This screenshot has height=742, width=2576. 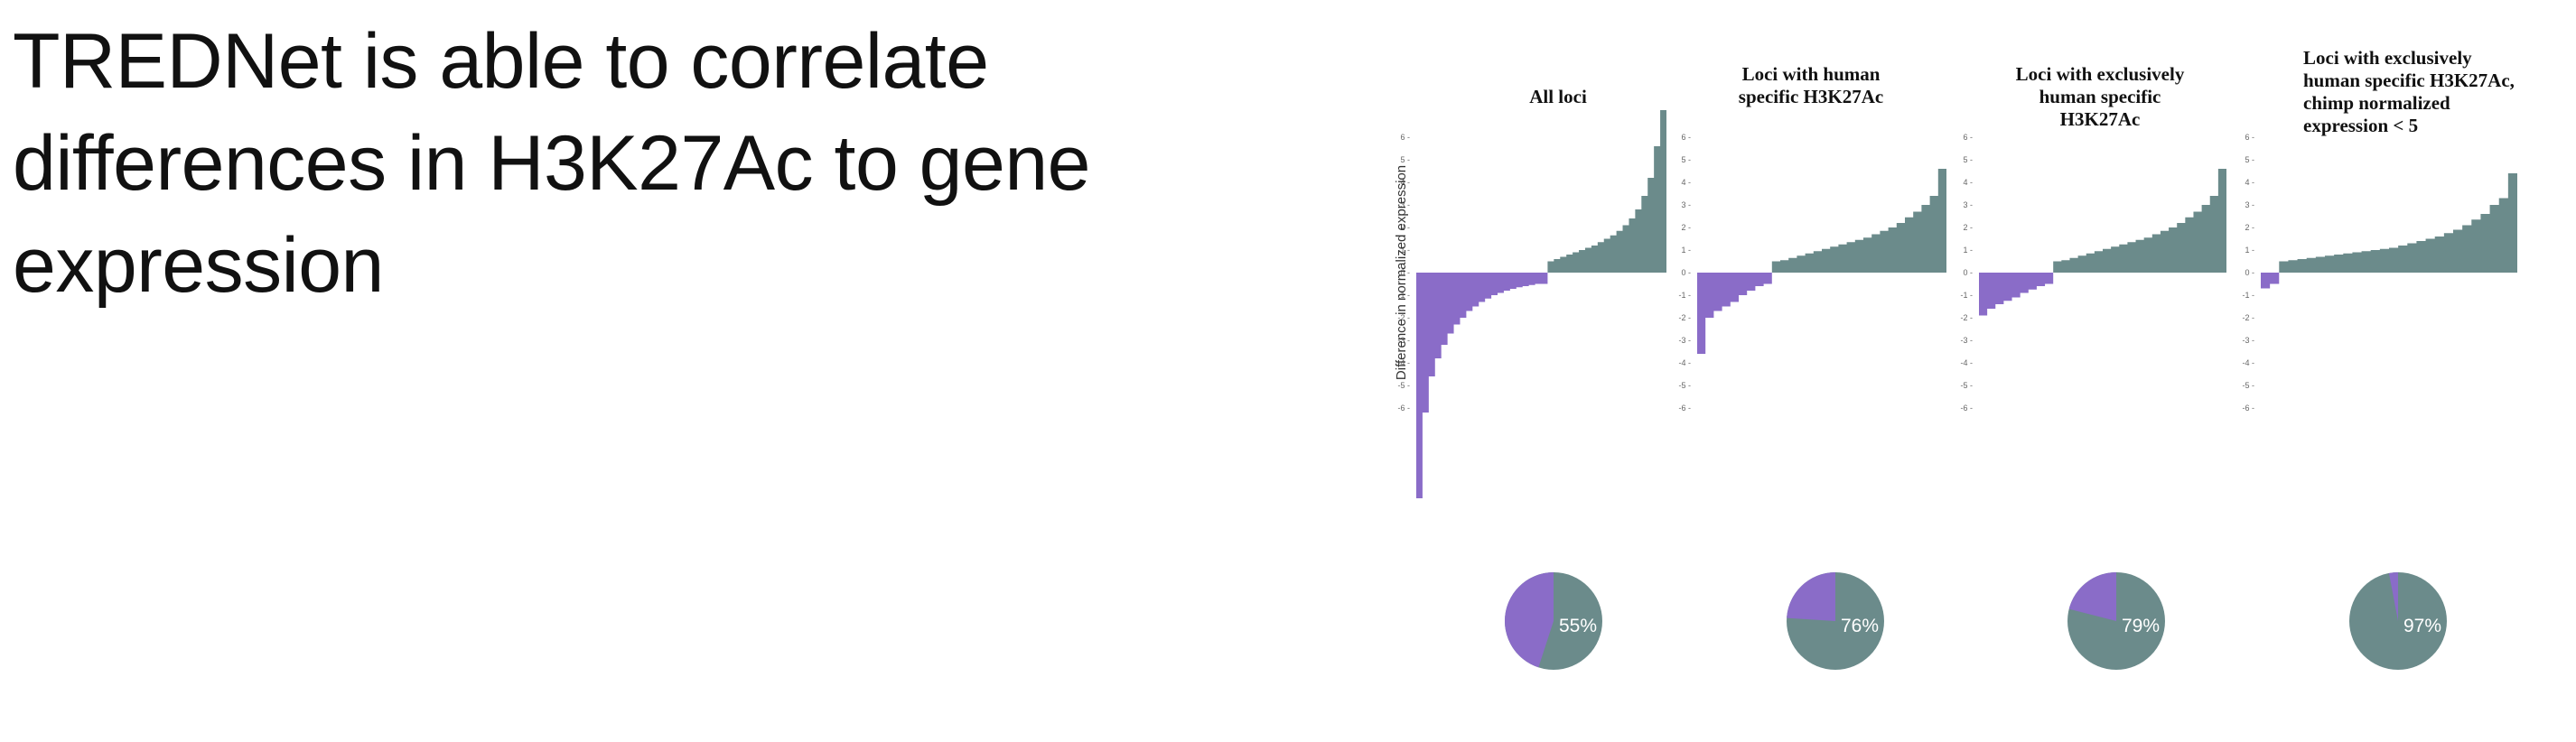 What do you see at coordinates (1578, 626) in the screenshot?
I see `pie-percent-label: 55%` at bounding box center [1578, 626].